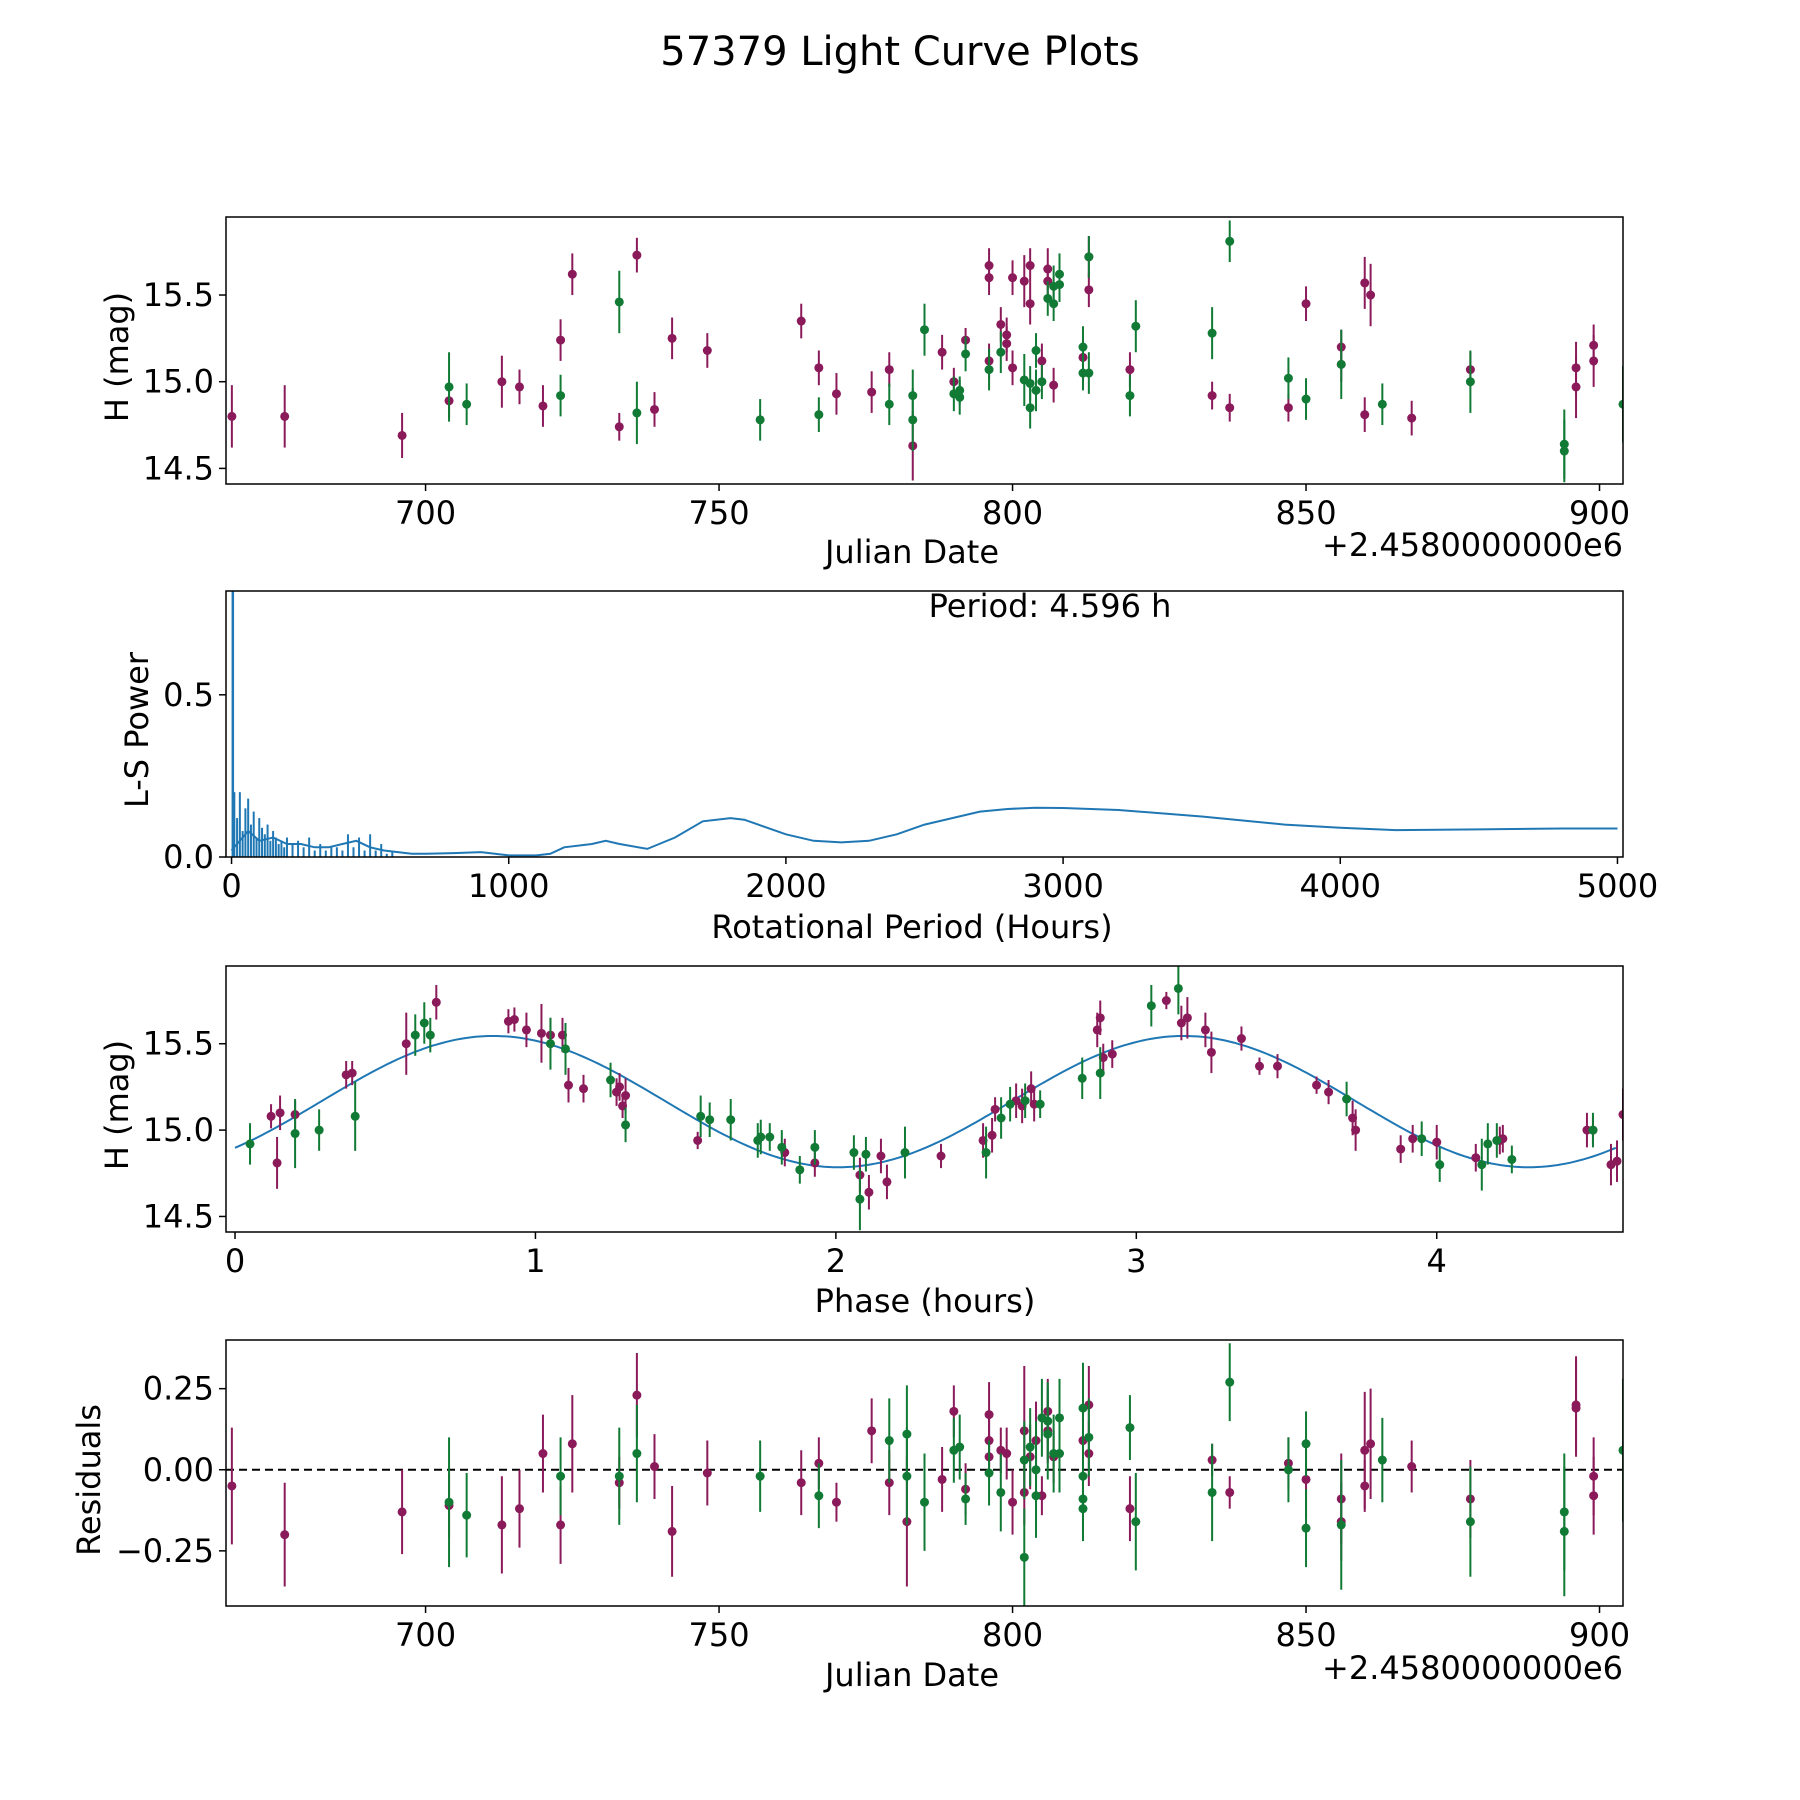 This screenshot has height=1800, width=1800. I want to click on phased-xtick-label: 2, so click(836, 1261).